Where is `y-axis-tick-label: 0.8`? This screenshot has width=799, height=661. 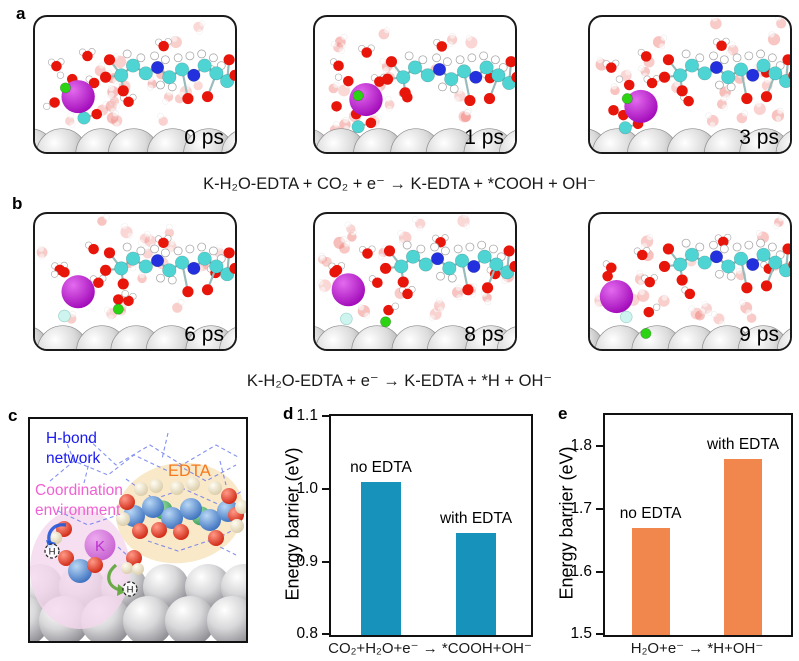 y-axis-tick-label: 0.8 is located at coordinates (307, 633).